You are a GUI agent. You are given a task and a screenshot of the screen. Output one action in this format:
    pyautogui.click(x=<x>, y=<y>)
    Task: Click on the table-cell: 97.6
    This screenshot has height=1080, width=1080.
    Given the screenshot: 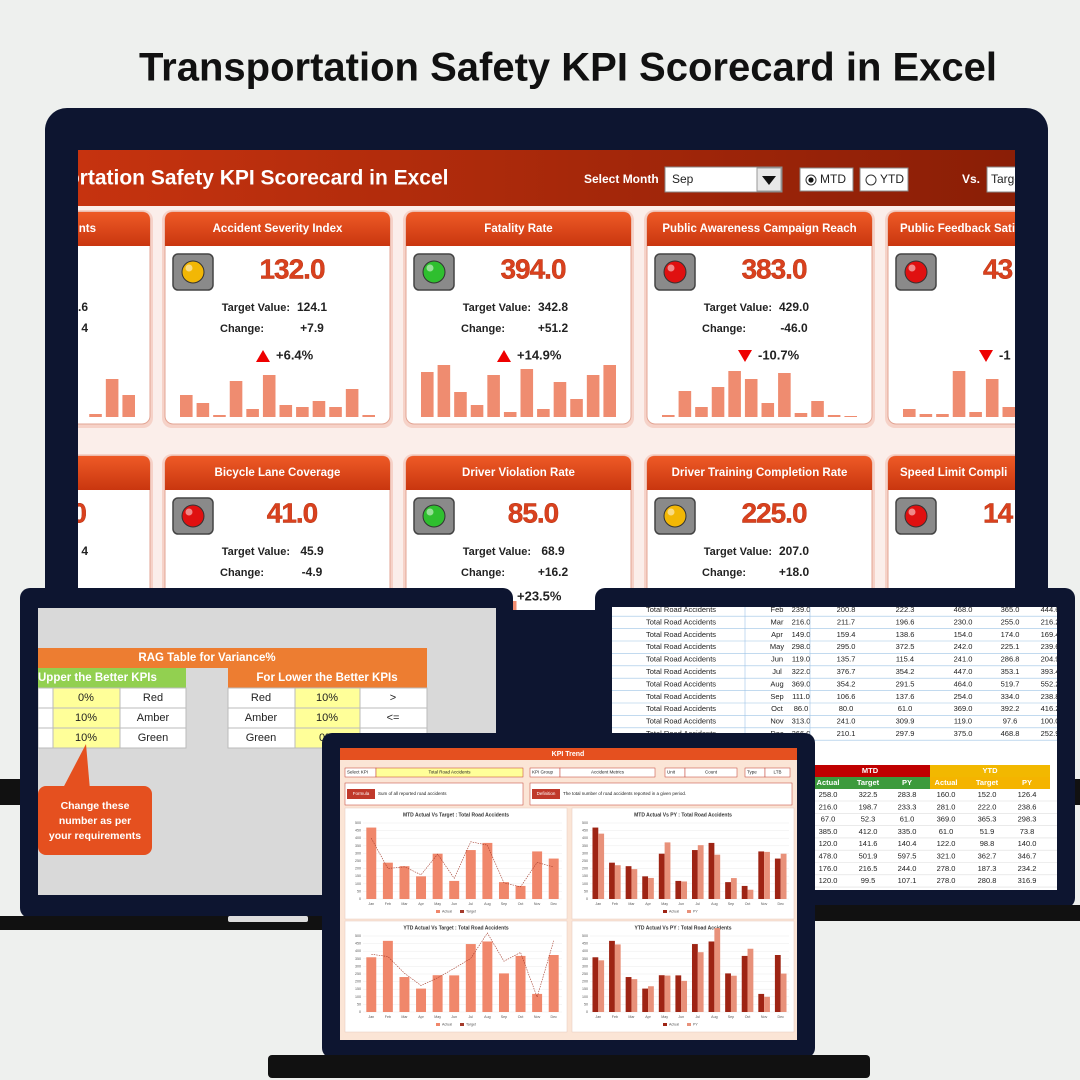 What is the action you would take?
    pyautogui.click(x=1010, y=721)
    